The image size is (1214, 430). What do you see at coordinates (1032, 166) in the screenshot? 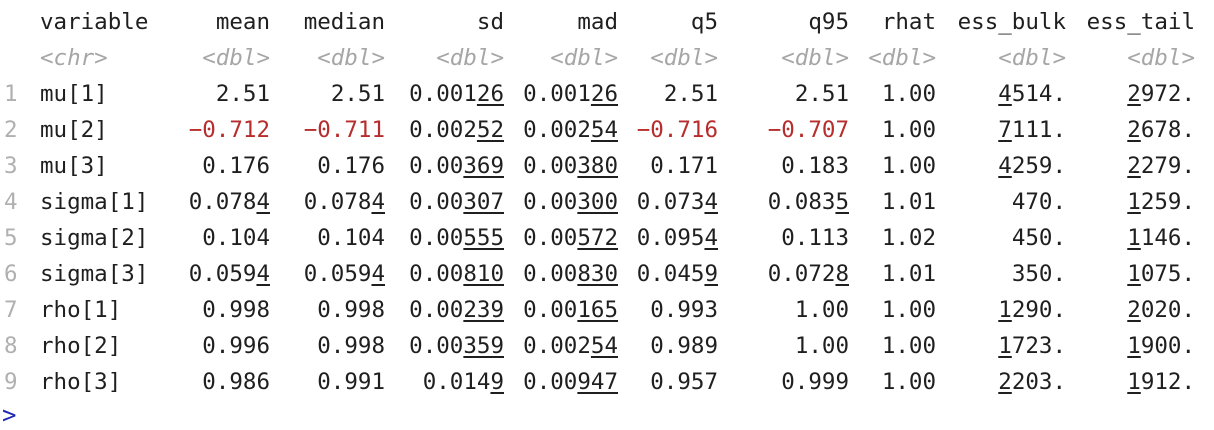
I see `cell-ess-bulk: 4259.` at bounding box center [1032, 166].